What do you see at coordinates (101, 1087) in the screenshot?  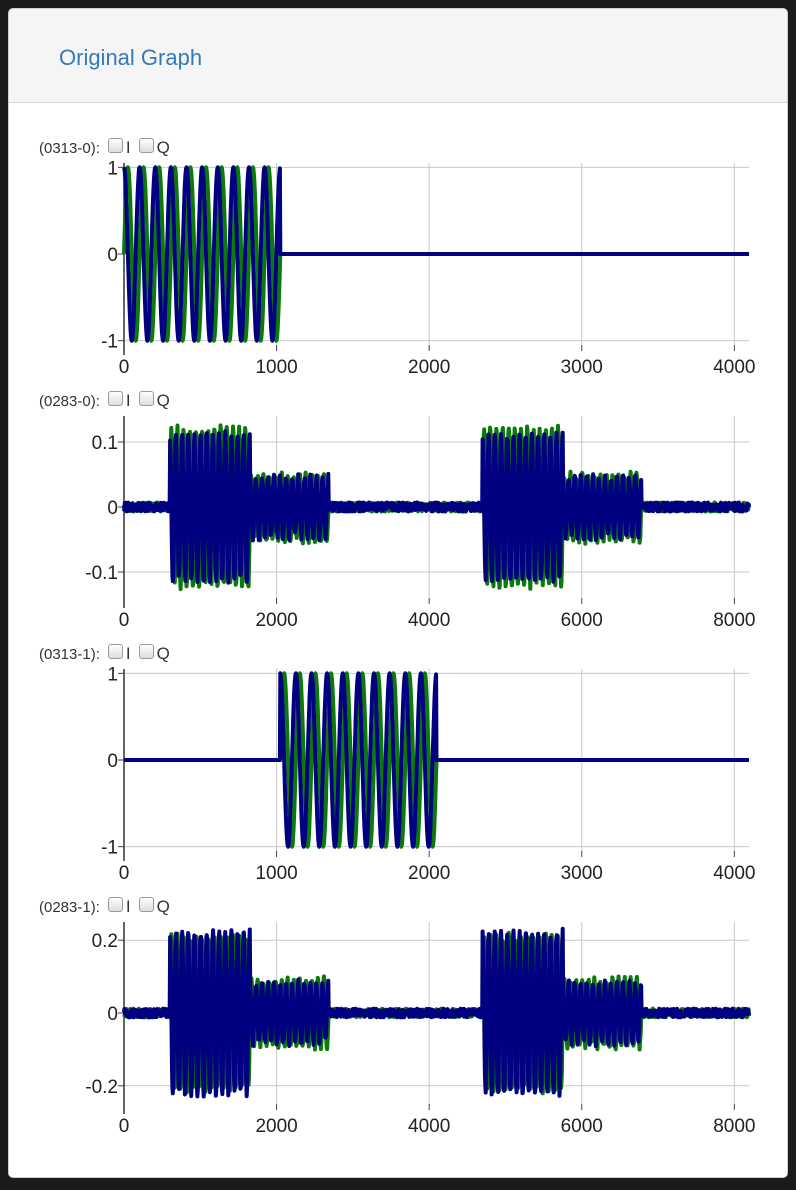 I see `y-tick-label: -0.2` at bounding box center [101, 1087].